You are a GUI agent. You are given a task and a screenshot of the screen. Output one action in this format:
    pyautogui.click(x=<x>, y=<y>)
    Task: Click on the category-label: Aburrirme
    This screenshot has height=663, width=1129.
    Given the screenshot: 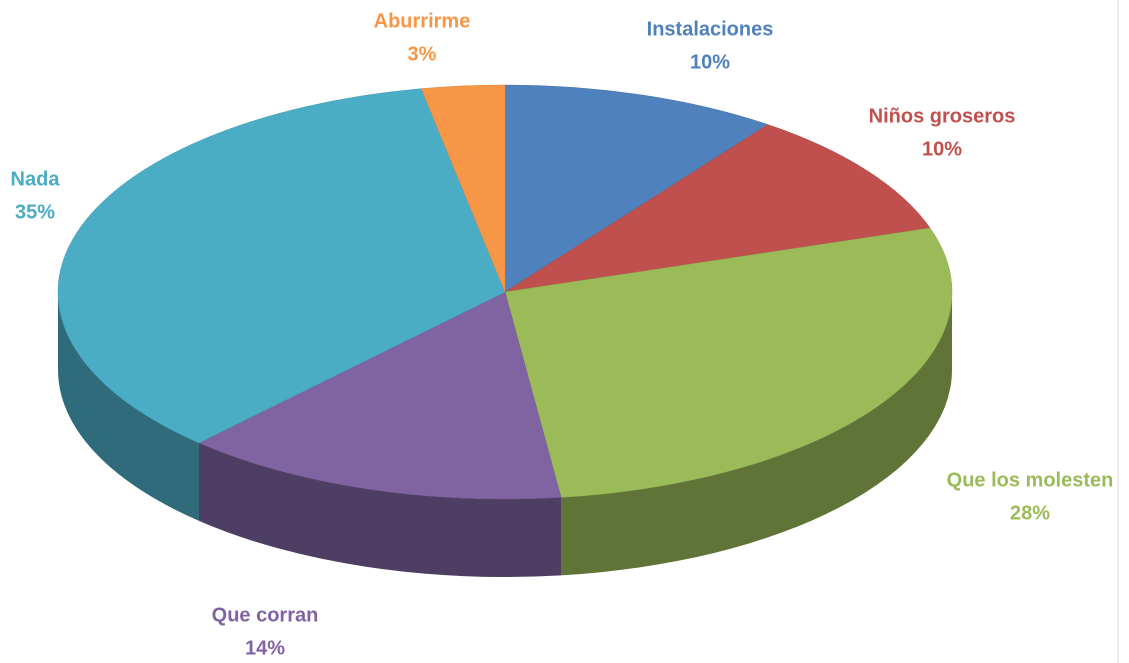 What is the action you would take?
    pyautogui.click(x=422, y=21)
    